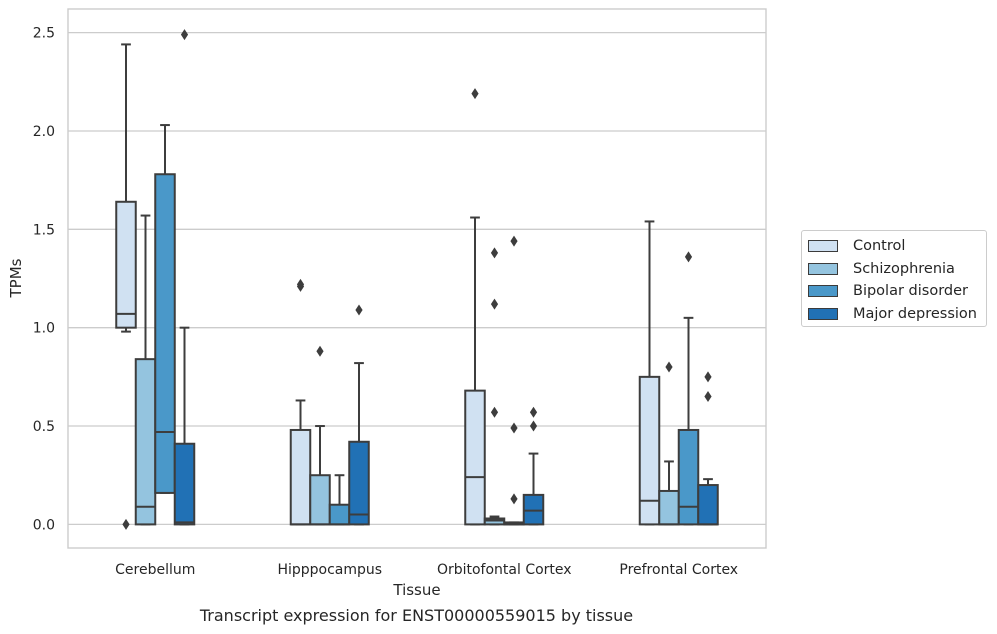 The height and width of the screenshot is (634, 997). What do you see at coordinates (416, 590) in the screenshot?
I see `x-axis-label: Tissue` at bounding box center [416, 590].